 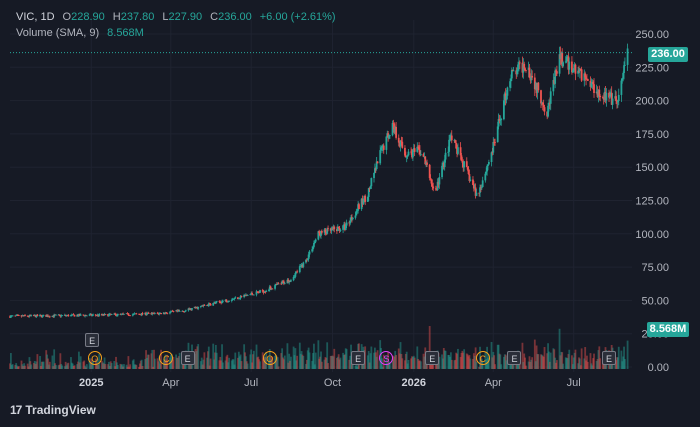 What do you see at coordinates (53, 410) in the screenshot?
I see `tradingview-brand: 17 TradingView` at bounding box center [53, 410].